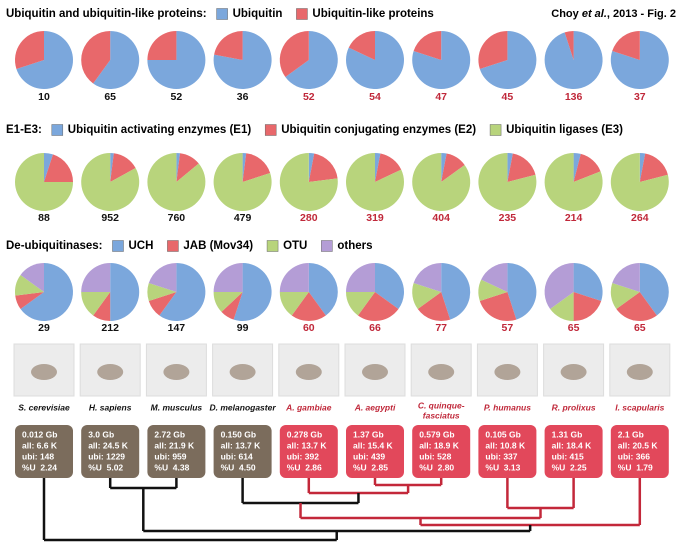 The width and height of the screenshot is (683, 554). Describe the element at coordinates (237, 456) in the screenshot. I see `species-stat: ubi: 614` at that location.